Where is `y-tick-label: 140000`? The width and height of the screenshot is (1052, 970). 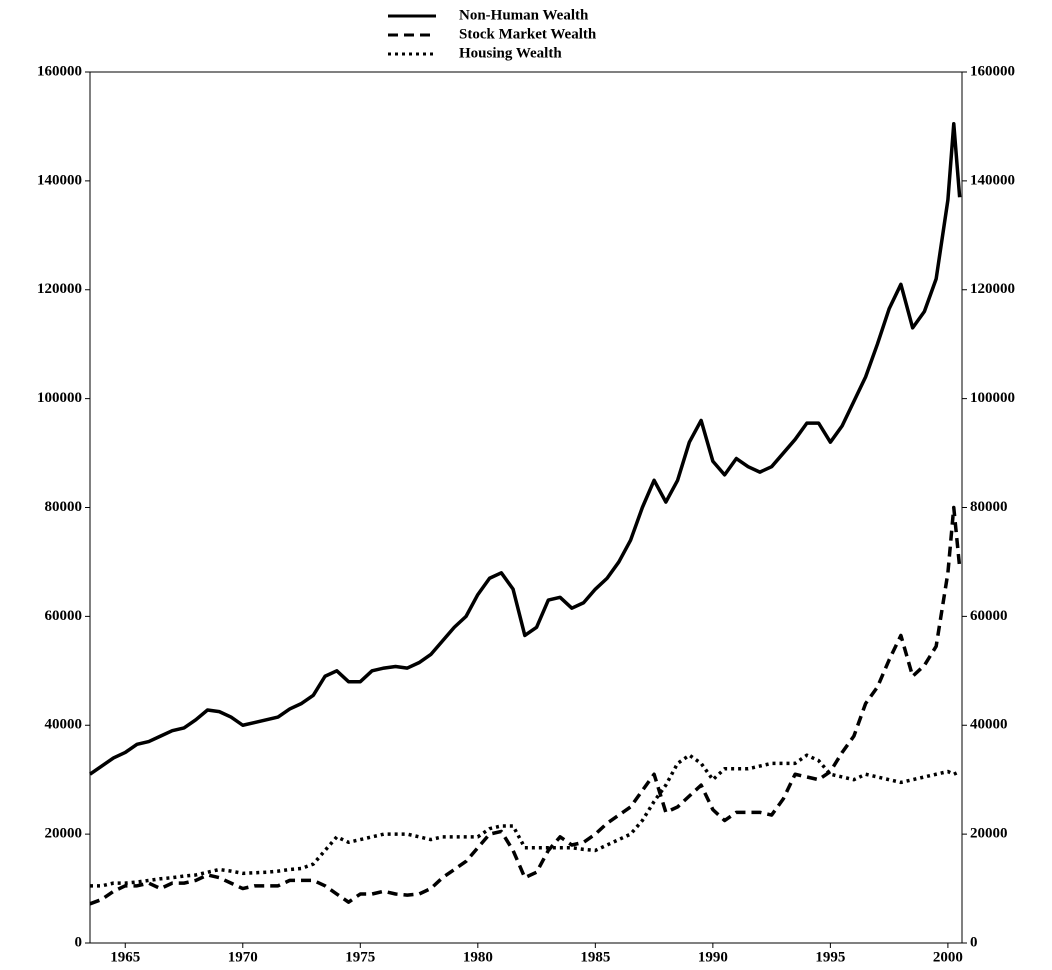
y-tick-label: 140000 is located at coordinates (59, 180).